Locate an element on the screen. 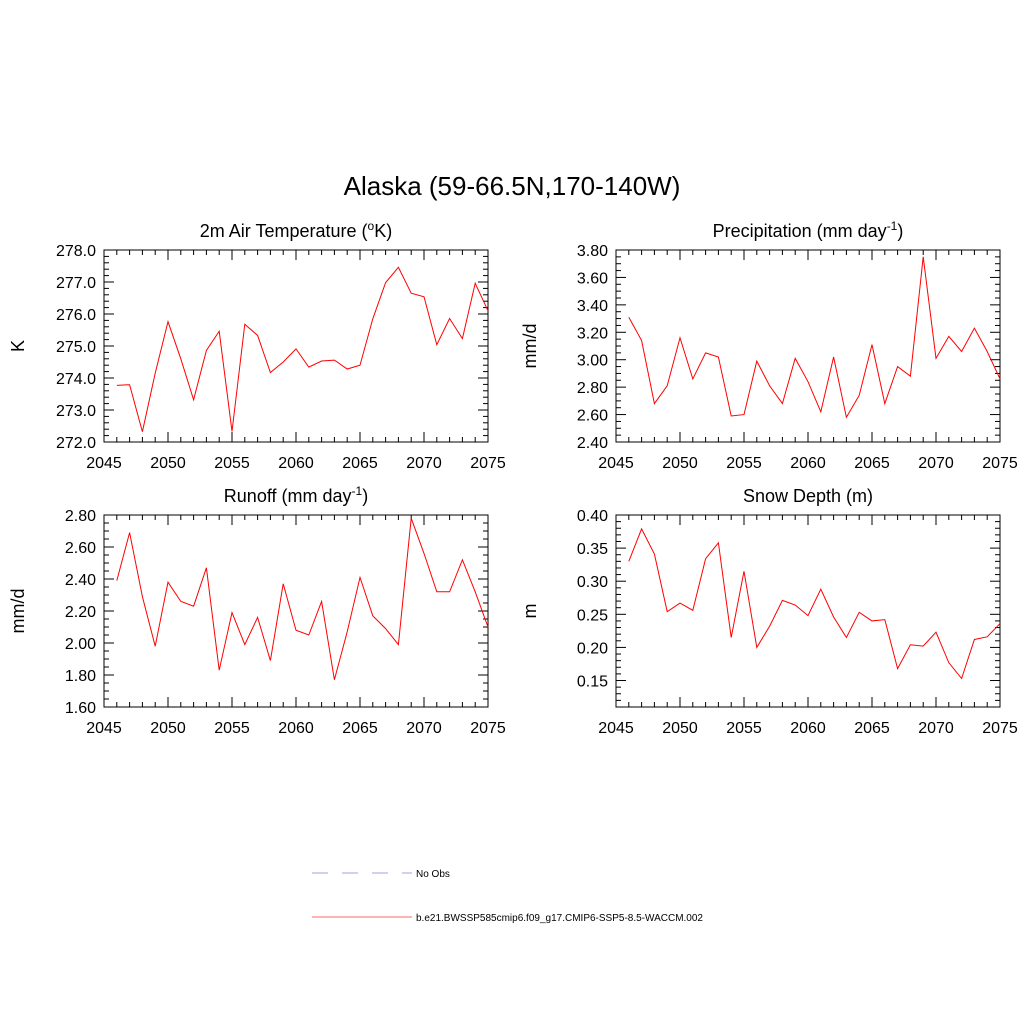  precipitation-title: Precipitation (mm day-1) is located at coordinates (808, 230).